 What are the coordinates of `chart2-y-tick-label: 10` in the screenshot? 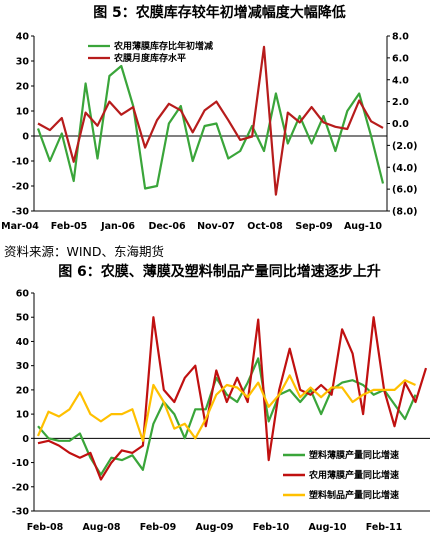 It's located at (23, 415).